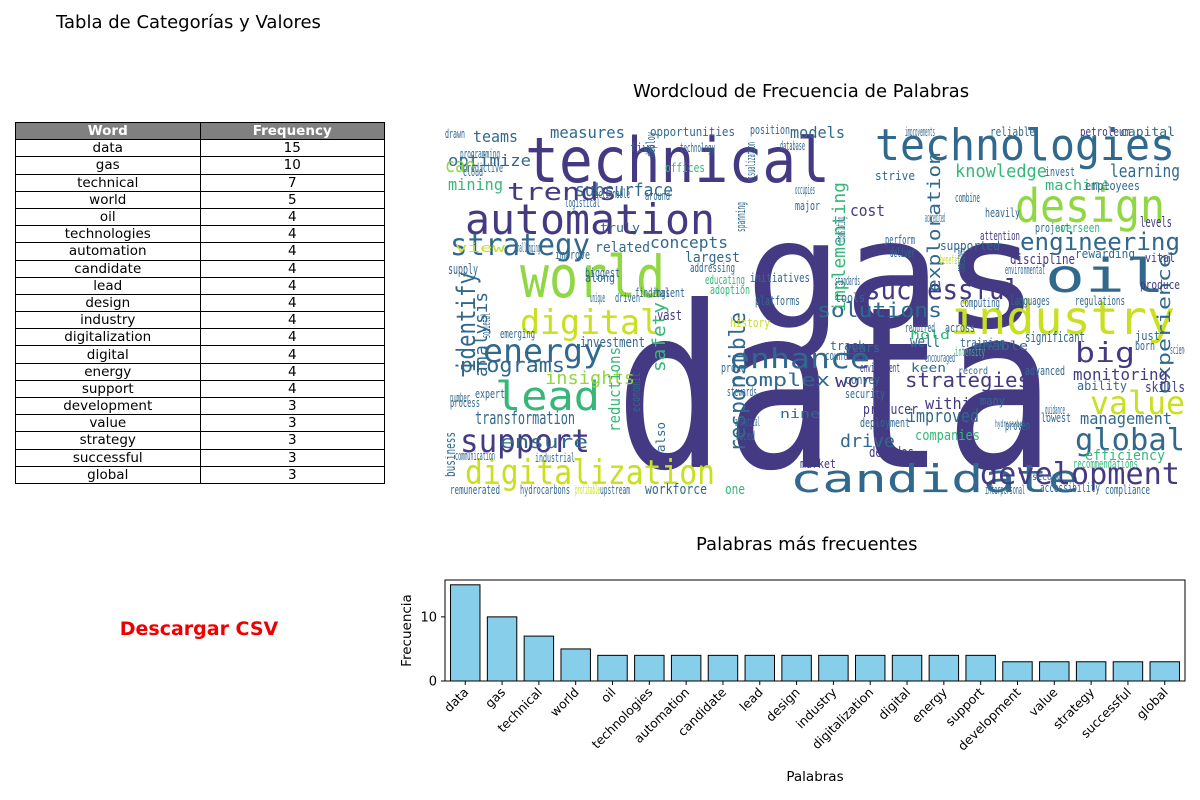 This screenshot has height=800, width=1200. What do you see at coordinates (1000, 346) in the screenshot?
I see `wordcloud-word: enable` at bounding box center [1000, 346].